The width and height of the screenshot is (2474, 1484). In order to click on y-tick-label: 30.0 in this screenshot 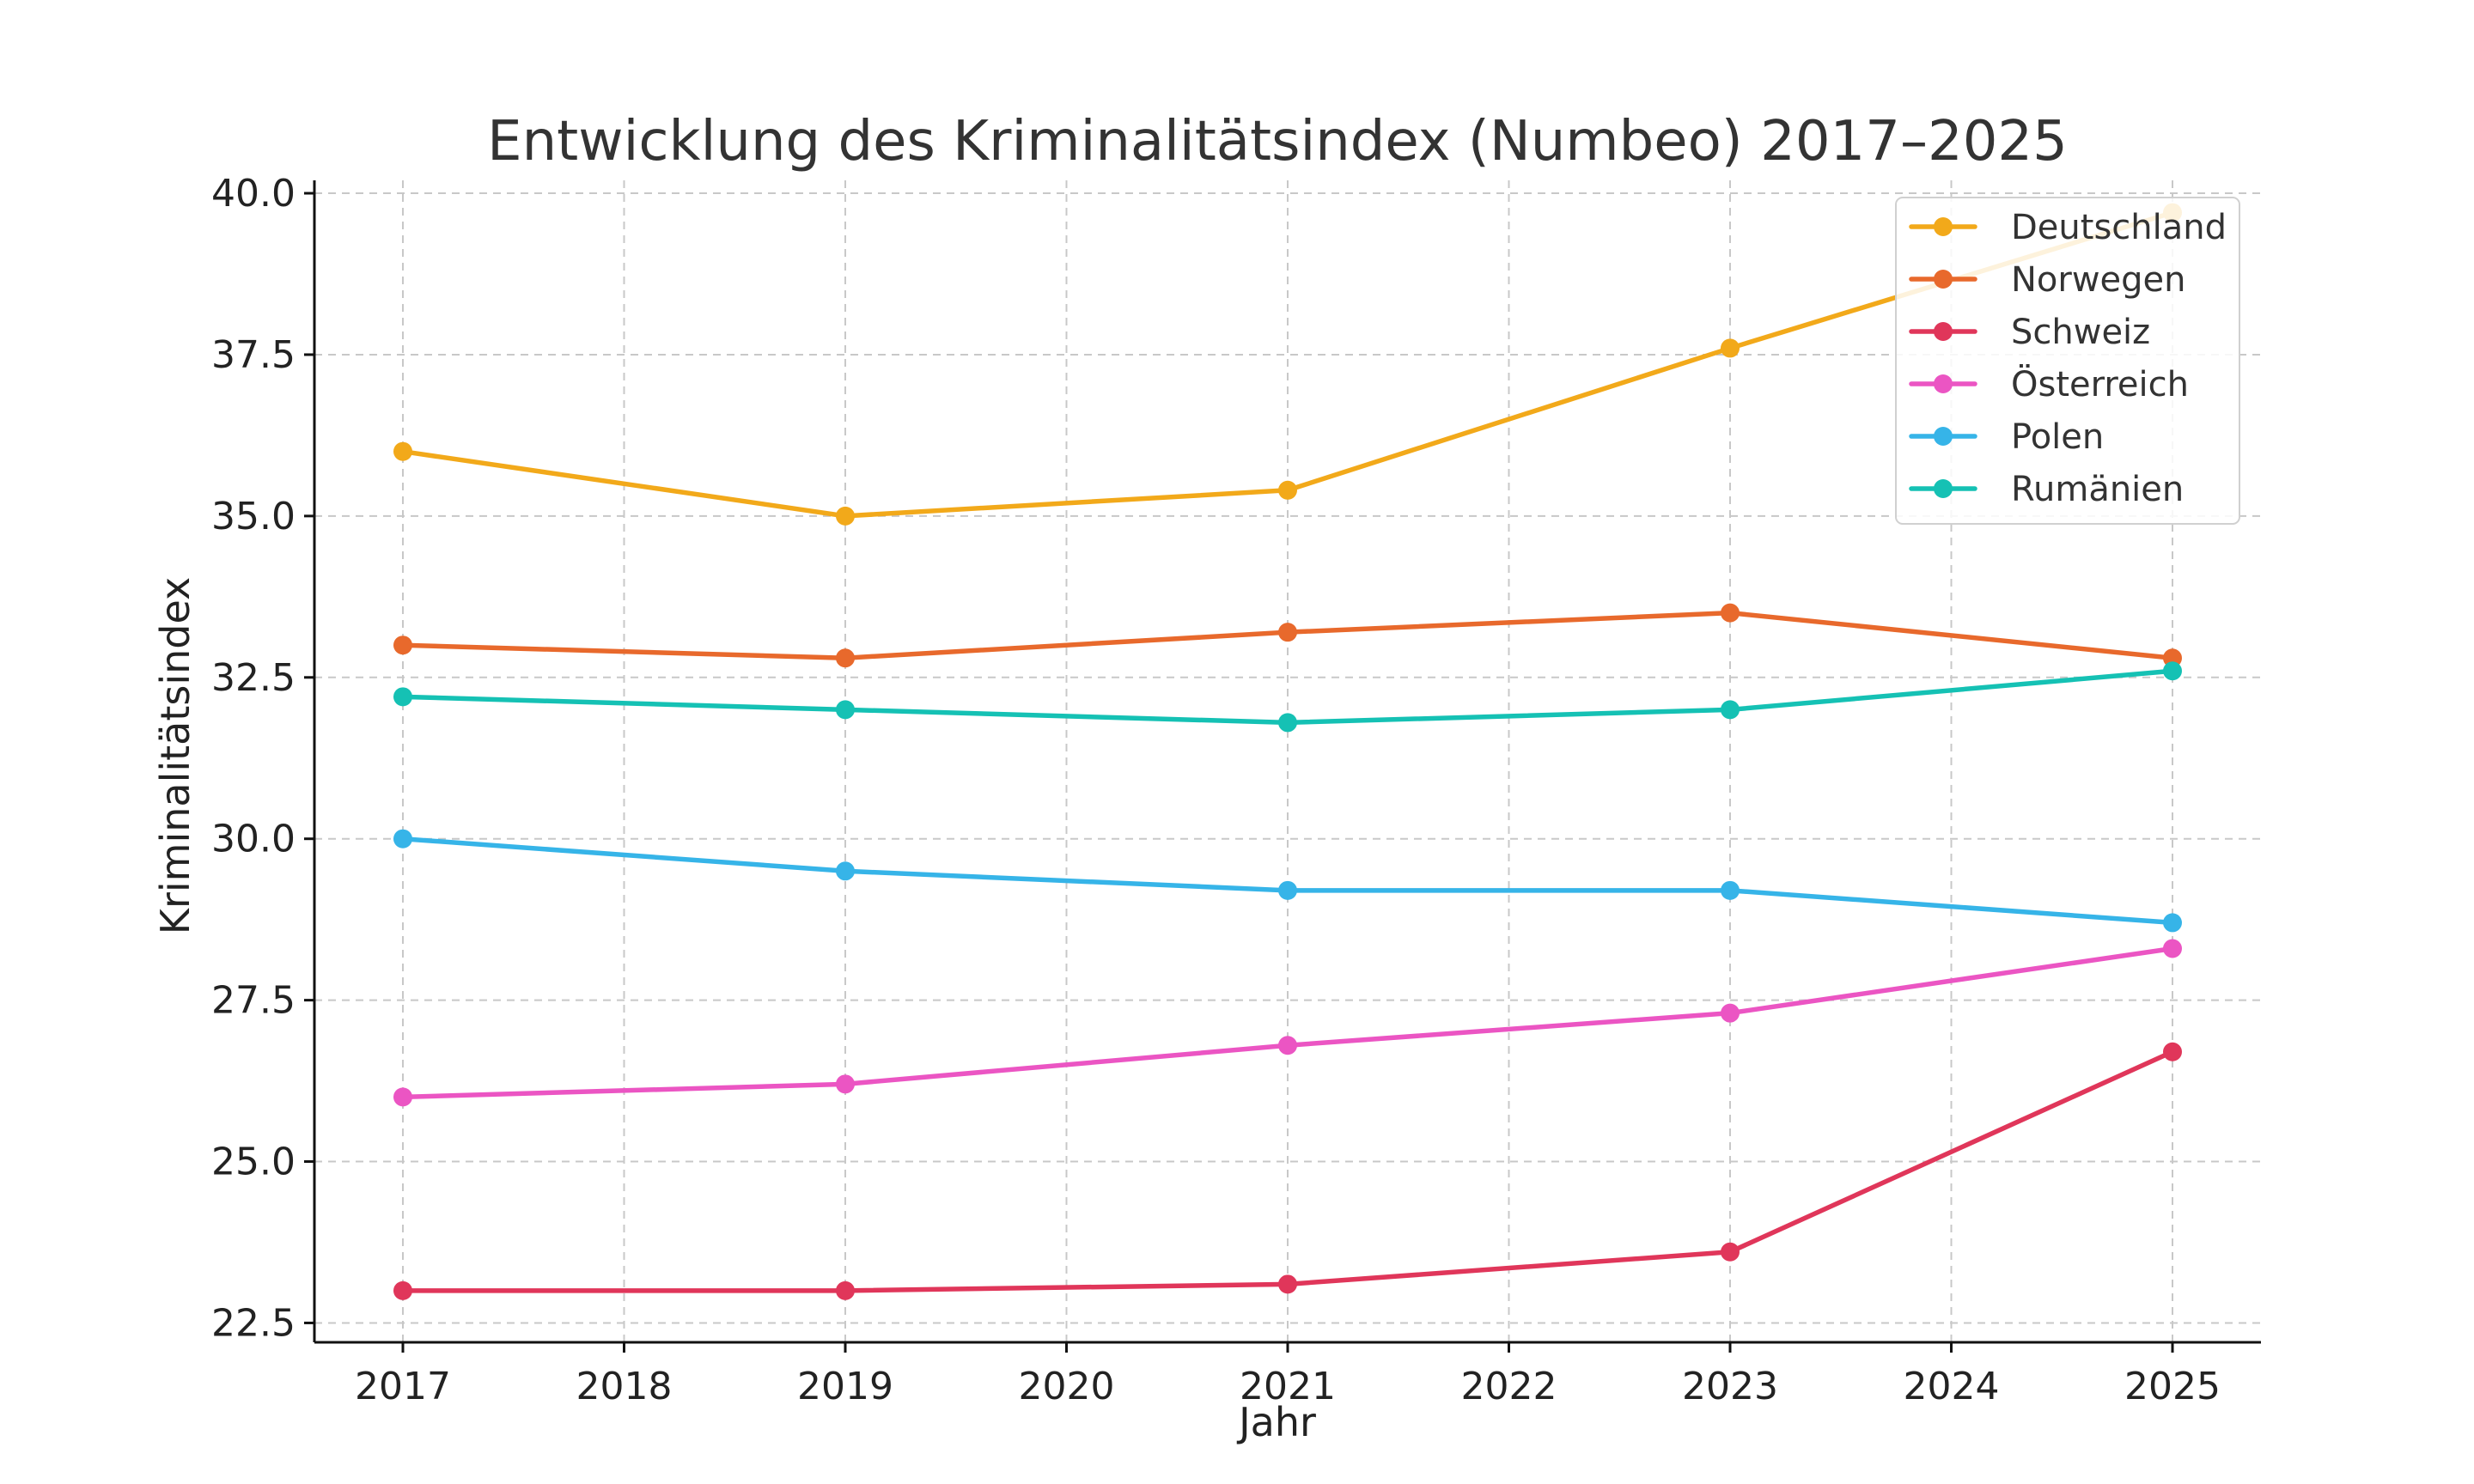, I will do `click(253, 840)`.